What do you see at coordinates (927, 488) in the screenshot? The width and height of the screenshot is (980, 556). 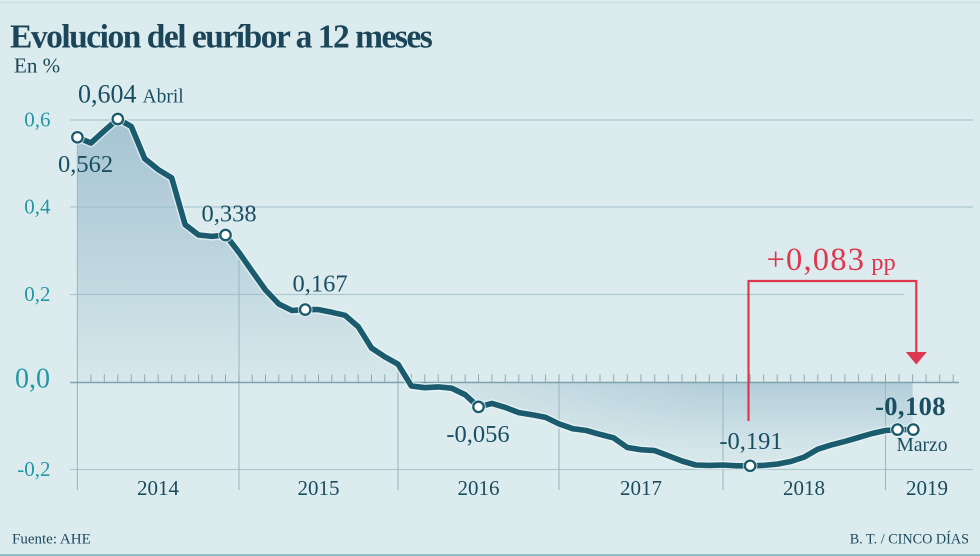 I see `svg-text: 2019` at bounding box center [927, 488].